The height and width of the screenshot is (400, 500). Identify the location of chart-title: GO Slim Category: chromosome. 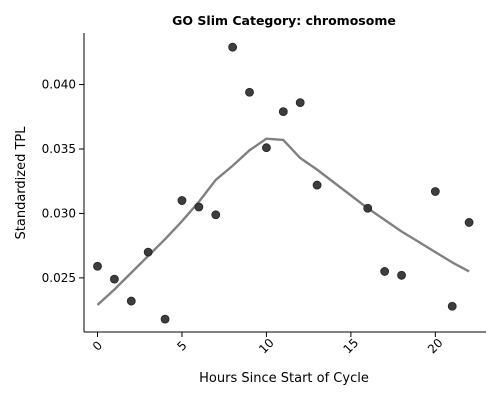
(284, 20).